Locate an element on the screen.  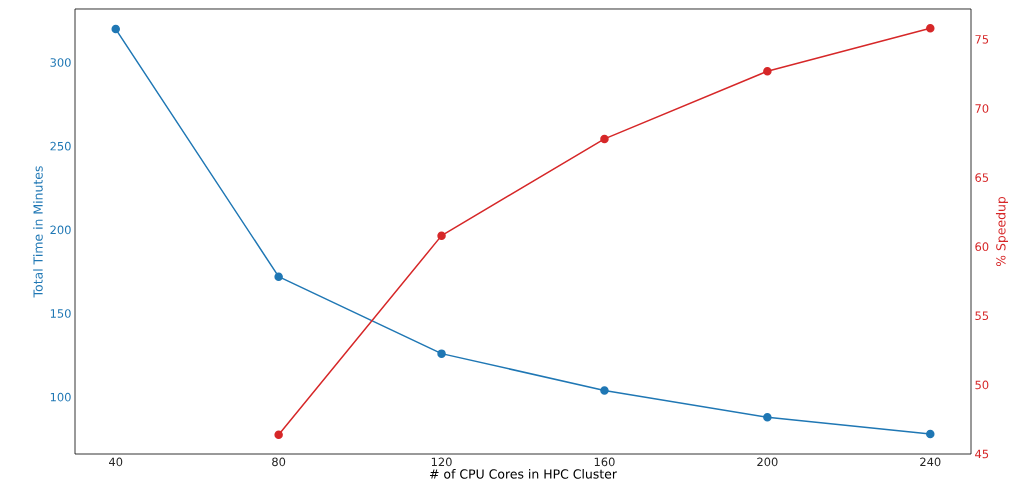
x-axis-title: # of CPU Cores in HPC Cluster is located at coordinates (523, 474).